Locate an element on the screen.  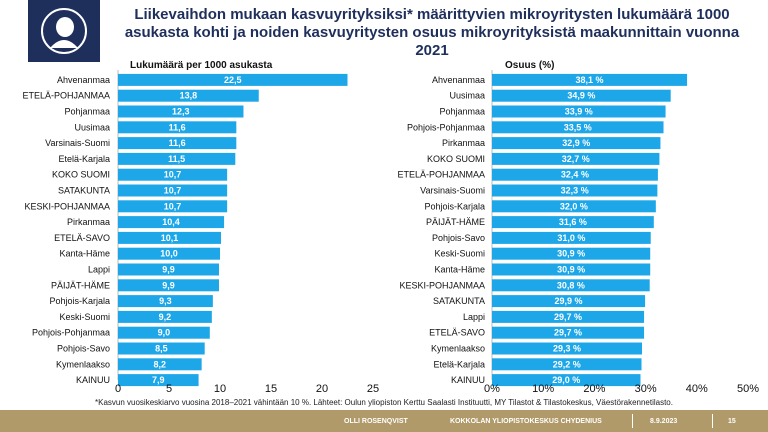
chart1-tick-label: 5 is located at coordinates (169, 389).